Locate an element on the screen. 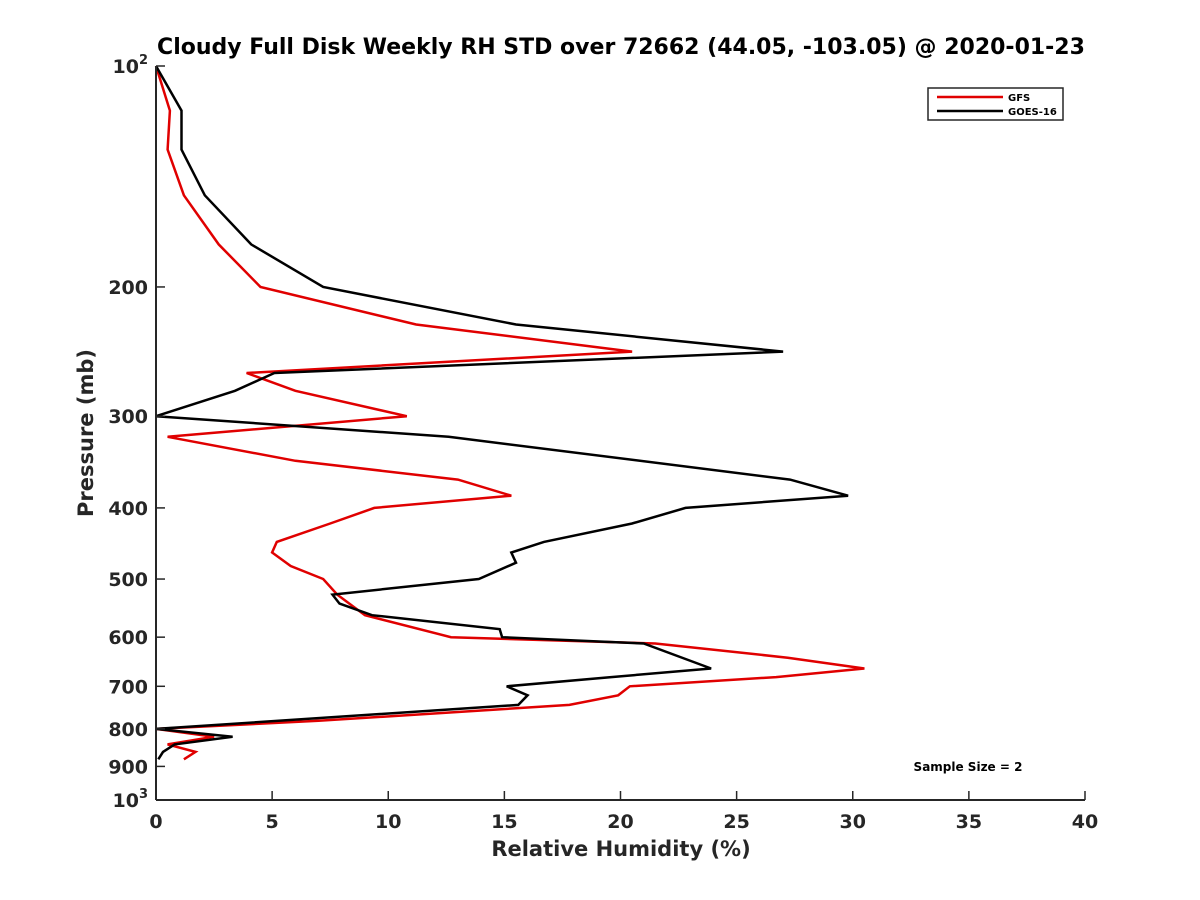 This screenshot has width=1200, height=900. y-ticks: 10² 200 300 400 500 600 700 800 900 10³ is located at coordinates (136, 432).